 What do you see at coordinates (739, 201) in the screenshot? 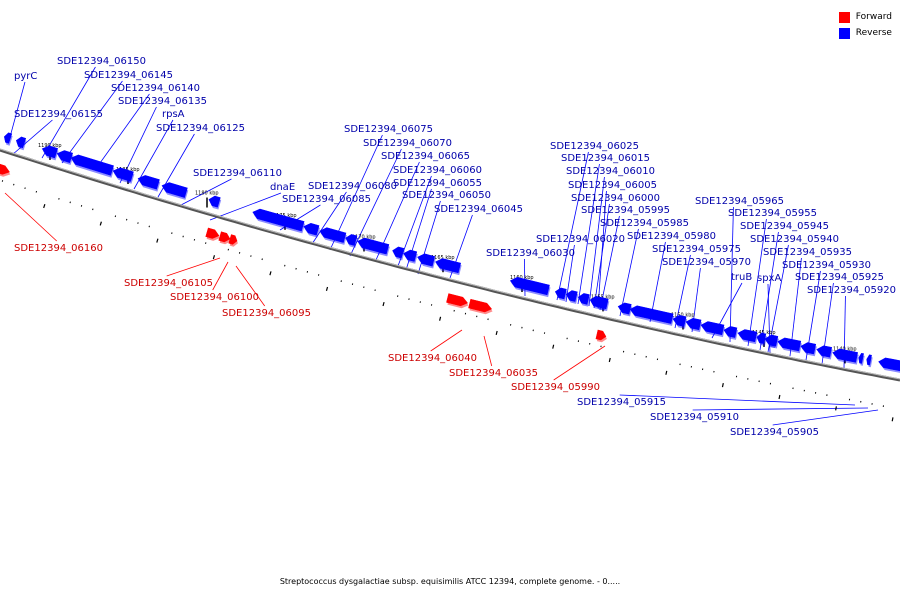
I see `gene-label-sde12394-05965: SDE12394_05965` at bounding box center [739, 201].